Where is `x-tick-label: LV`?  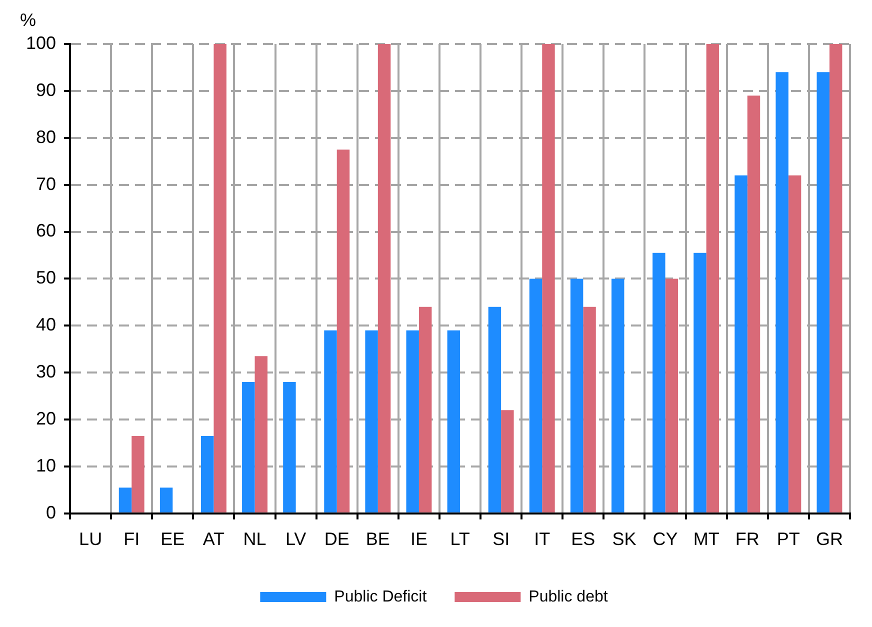 x-tick-label: LV is located at coordinates (295, 539).